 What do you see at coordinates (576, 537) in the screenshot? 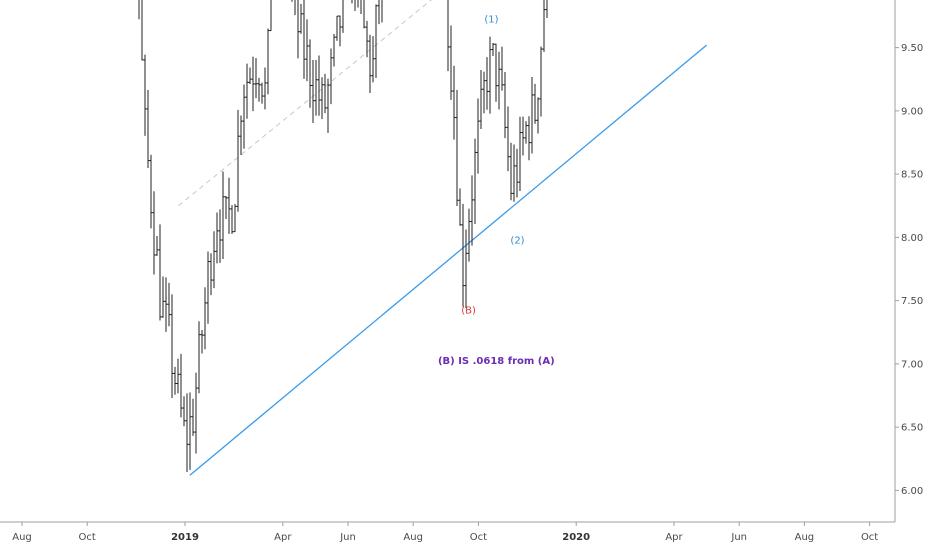
I see `x-tick-label: 2020` at bounding box center [576, 537].